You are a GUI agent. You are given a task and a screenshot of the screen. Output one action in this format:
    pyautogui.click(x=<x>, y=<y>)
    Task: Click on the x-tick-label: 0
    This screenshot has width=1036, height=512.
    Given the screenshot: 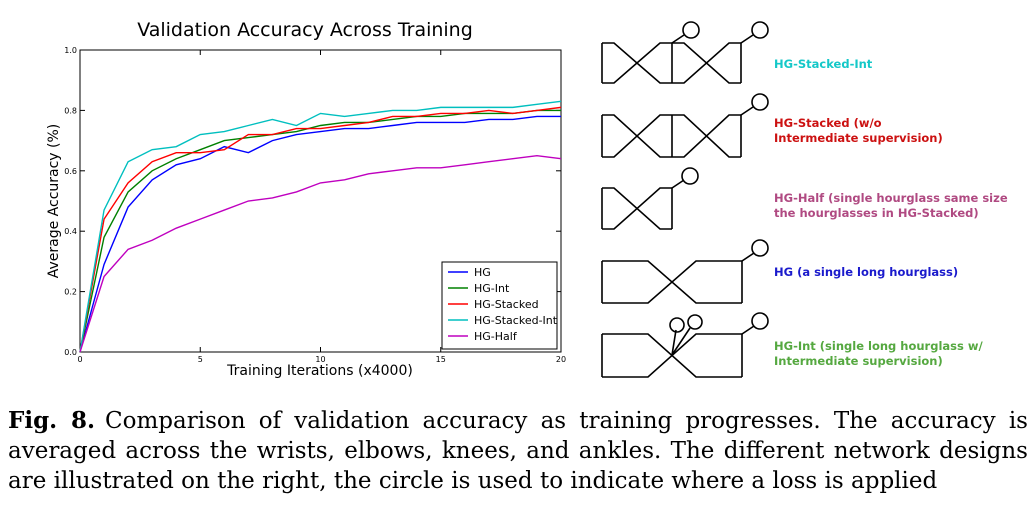 What is the action you would take?
    pyautogui.click(x=79, y=359)
    